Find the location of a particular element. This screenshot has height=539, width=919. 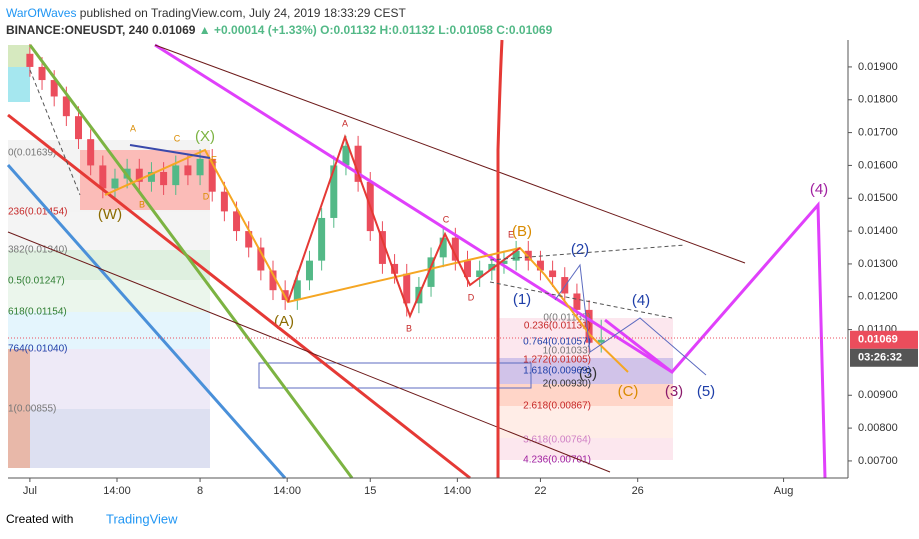

wave-label: E is located at coordinates (214, 159).